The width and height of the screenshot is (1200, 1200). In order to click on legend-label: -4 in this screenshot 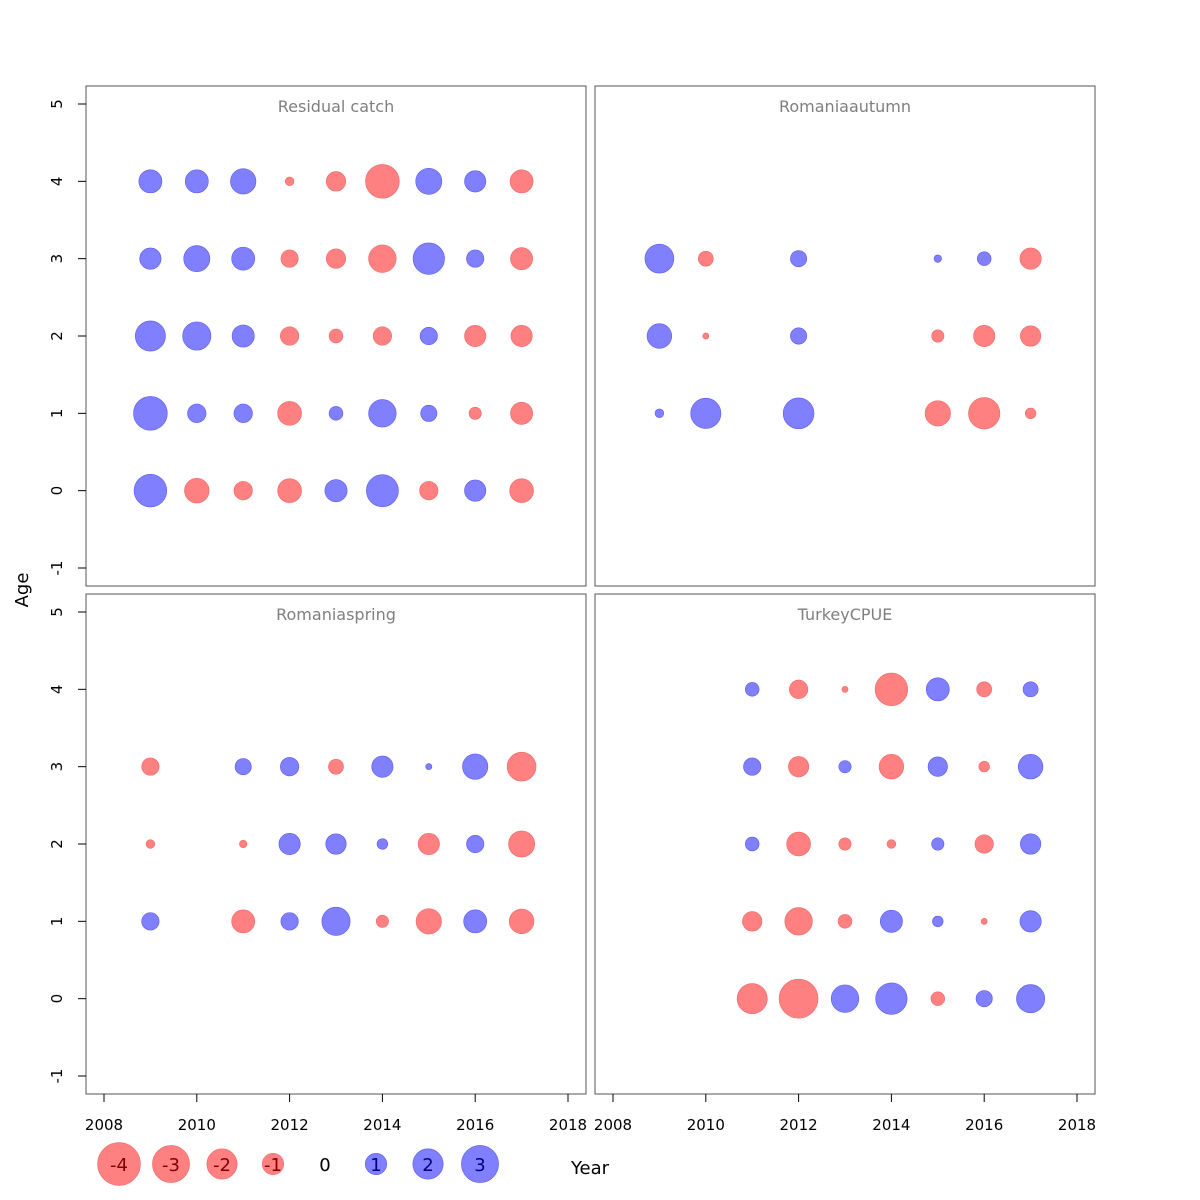, I will do `click(119, 1165)`.